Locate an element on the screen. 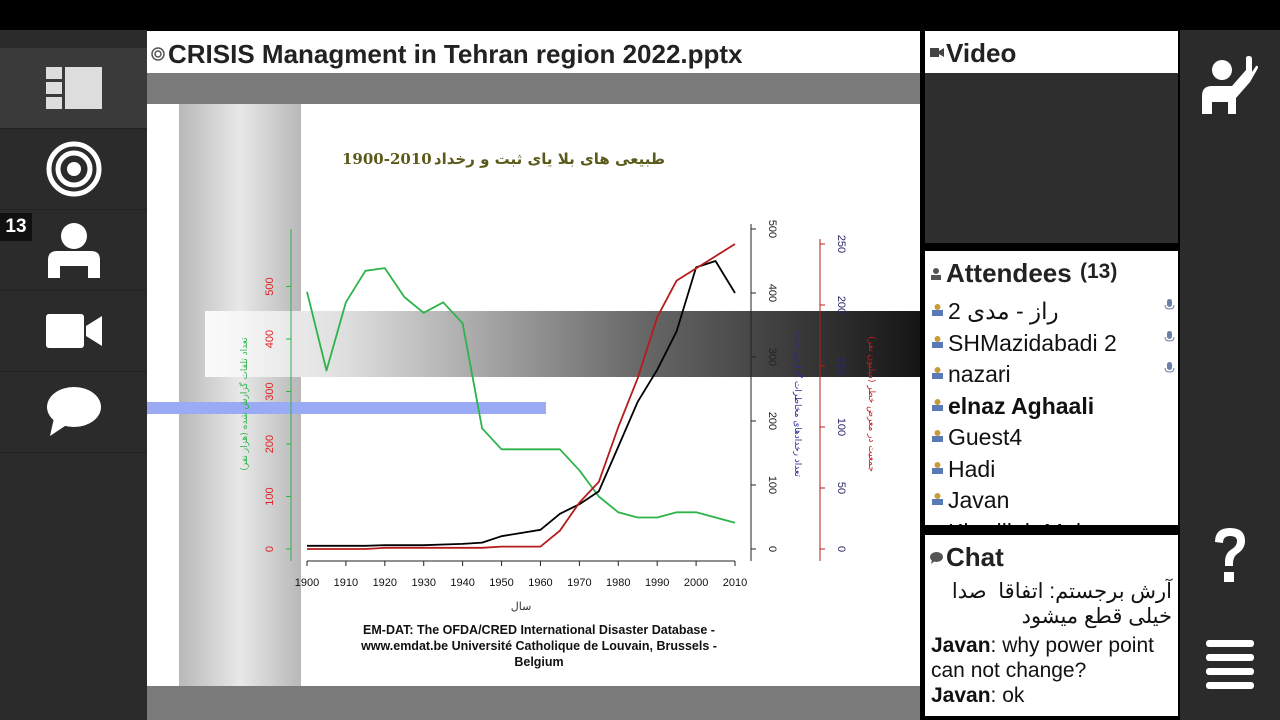 Image resolution: width=1280 pixels, height=720 pixels. user-icon is located at coordinates (73, 250).